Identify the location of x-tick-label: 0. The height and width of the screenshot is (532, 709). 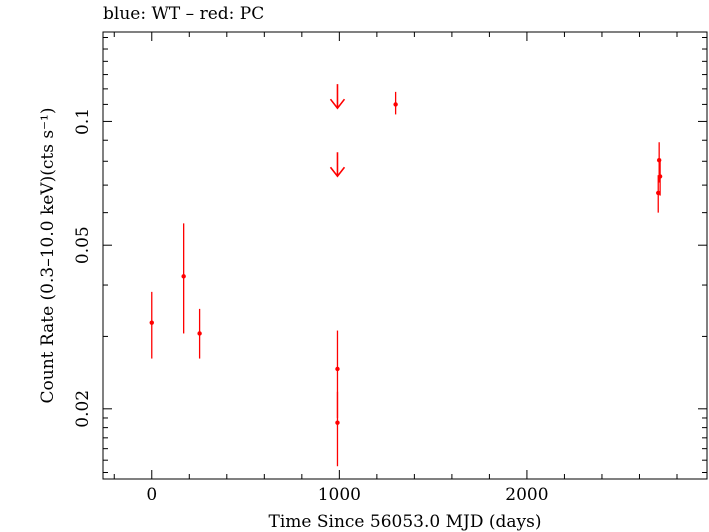
(151, 495).